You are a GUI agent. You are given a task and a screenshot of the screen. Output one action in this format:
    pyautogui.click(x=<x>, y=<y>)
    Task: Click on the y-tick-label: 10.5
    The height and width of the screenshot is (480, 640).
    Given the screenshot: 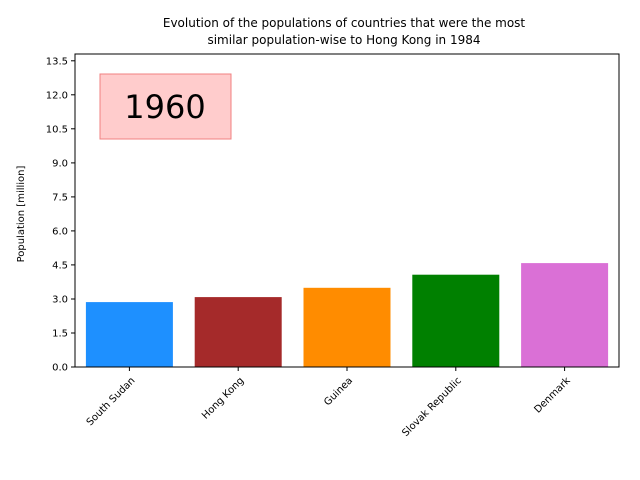 What is the action you would take?
    pyautogui.click(x=57, y=129)
    